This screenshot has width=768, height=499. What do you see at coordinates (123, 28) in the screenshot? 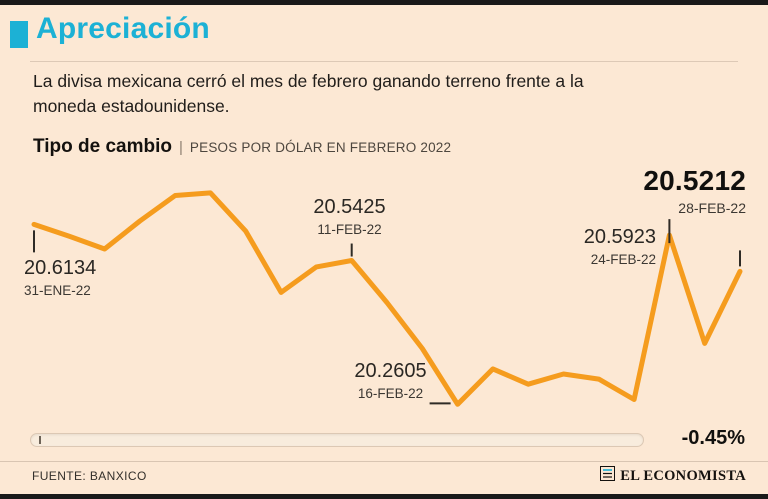
I see `page-title: Apreciación` at bounding box center [123, 28].